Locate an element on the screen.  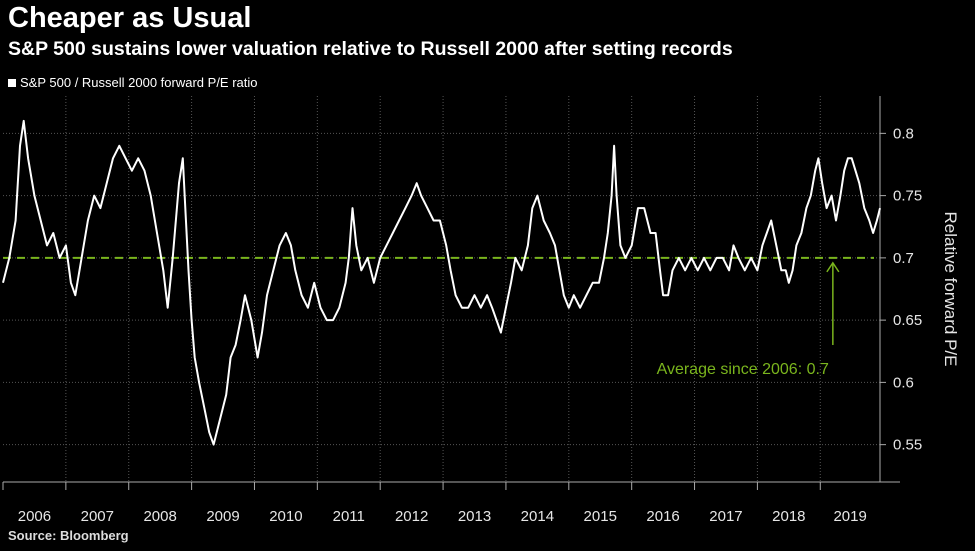
x-tick-label: 2010 is located at coordinates (285, 516).